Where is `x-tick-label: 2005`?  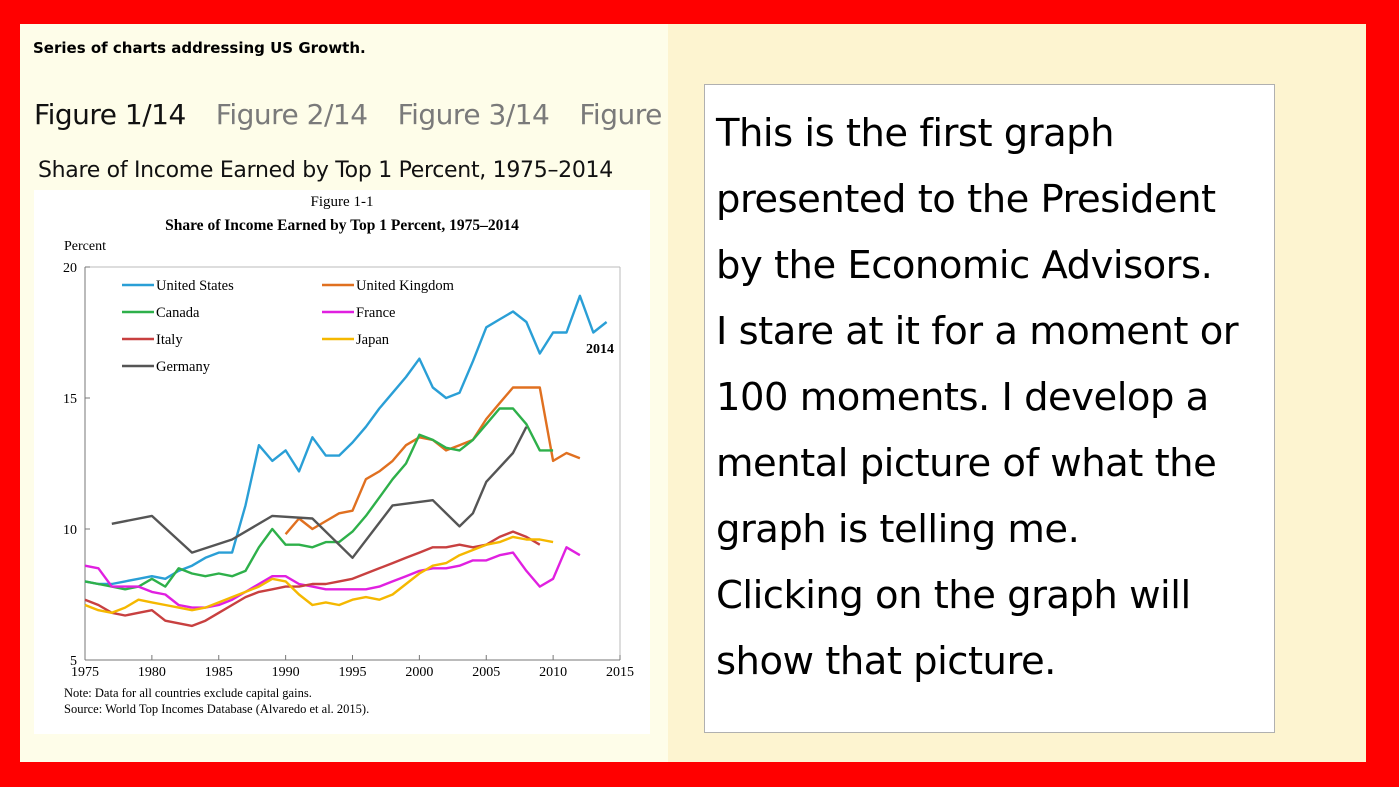 x-tick-label: 2005 is located at coordinates (486, 672).